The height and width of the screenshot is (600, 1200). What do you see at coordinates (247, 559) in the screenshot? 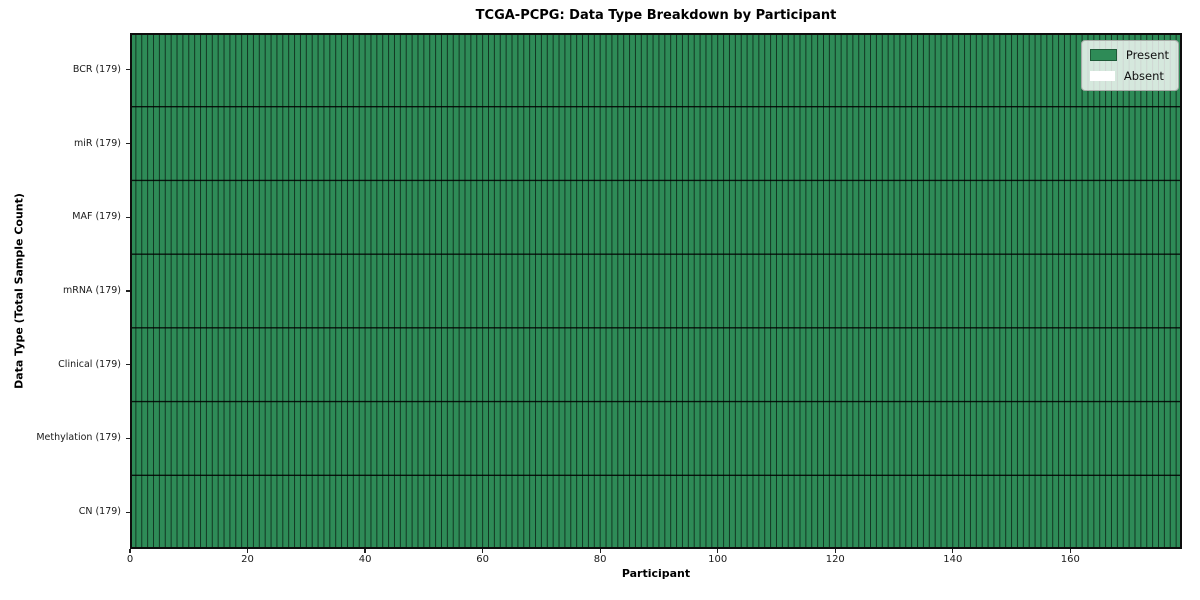
I see `x-tick-label-20: 20` at bounding box center [247, 559].